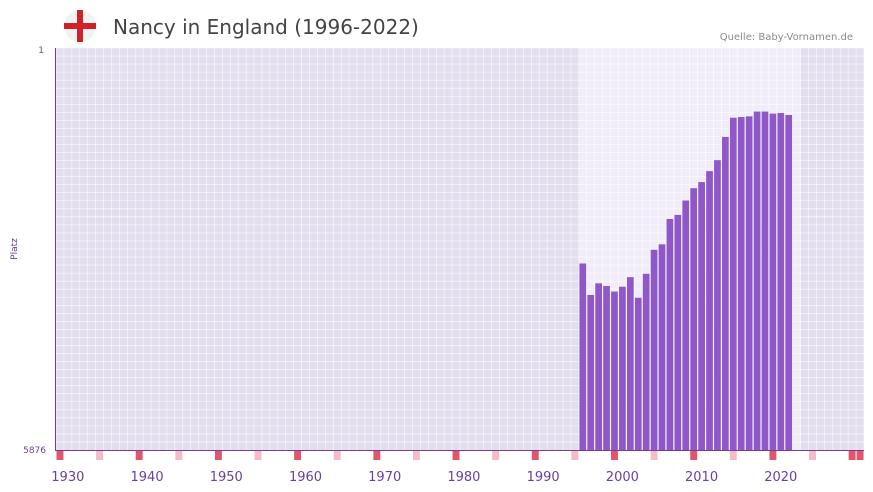  What do you see at coordinates (606, 368) in the screenshot?
I see `bar-1997` at bounding box center [606, 368].